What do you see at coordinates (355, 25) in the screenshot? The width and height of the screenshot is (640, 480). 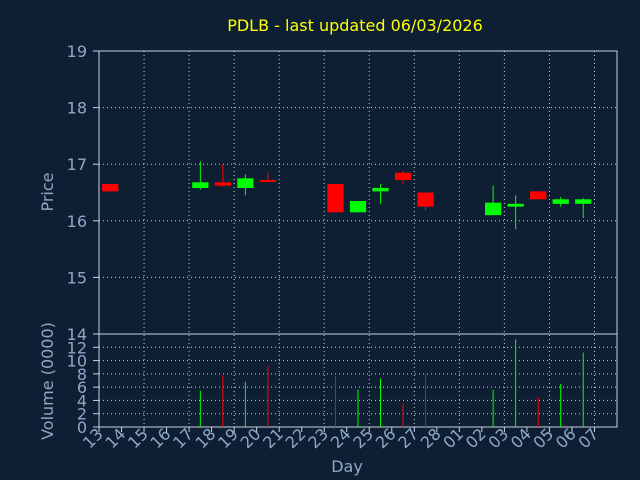 I see `chart-title: PDLB - last updated 06/03/2026` at bounding box center [355, 25].